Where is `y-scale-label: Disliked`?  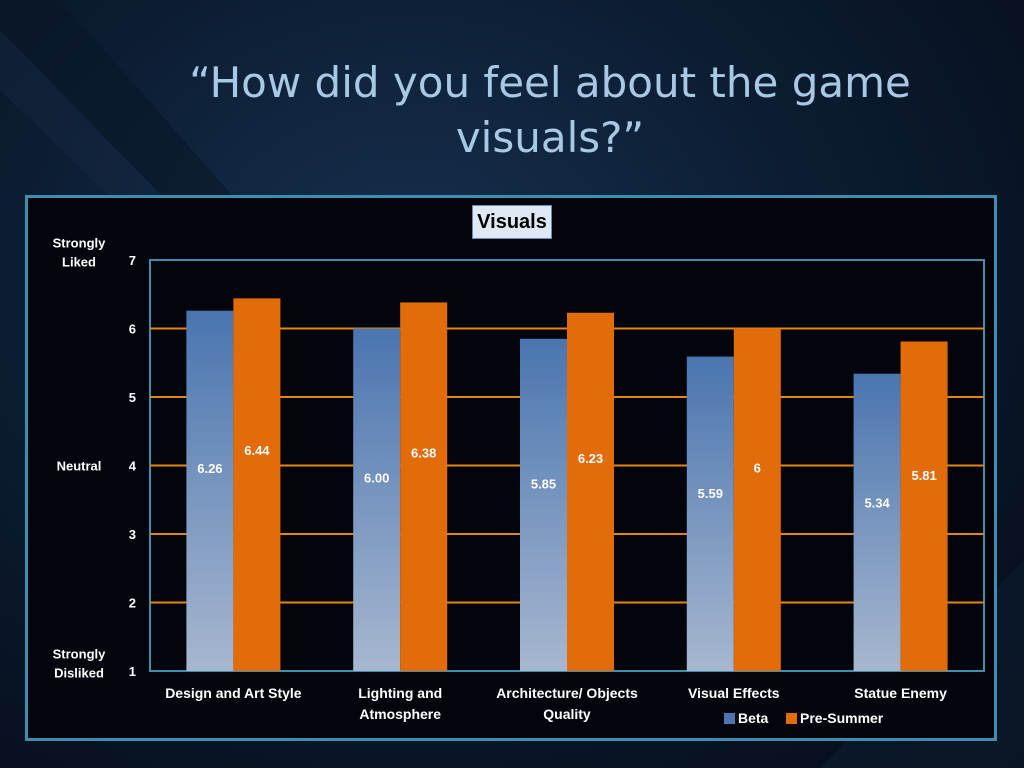
y-scale-label: Disliked is located at coordinates (79, 673).